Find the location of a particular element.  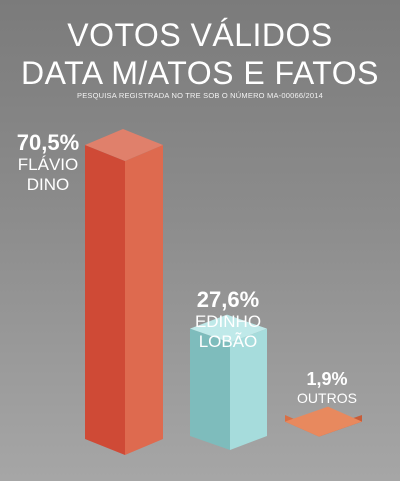

bar-label-edinho-lobao: 27,6% EDINHO LOBÃO is located at coordinates (228, 320).